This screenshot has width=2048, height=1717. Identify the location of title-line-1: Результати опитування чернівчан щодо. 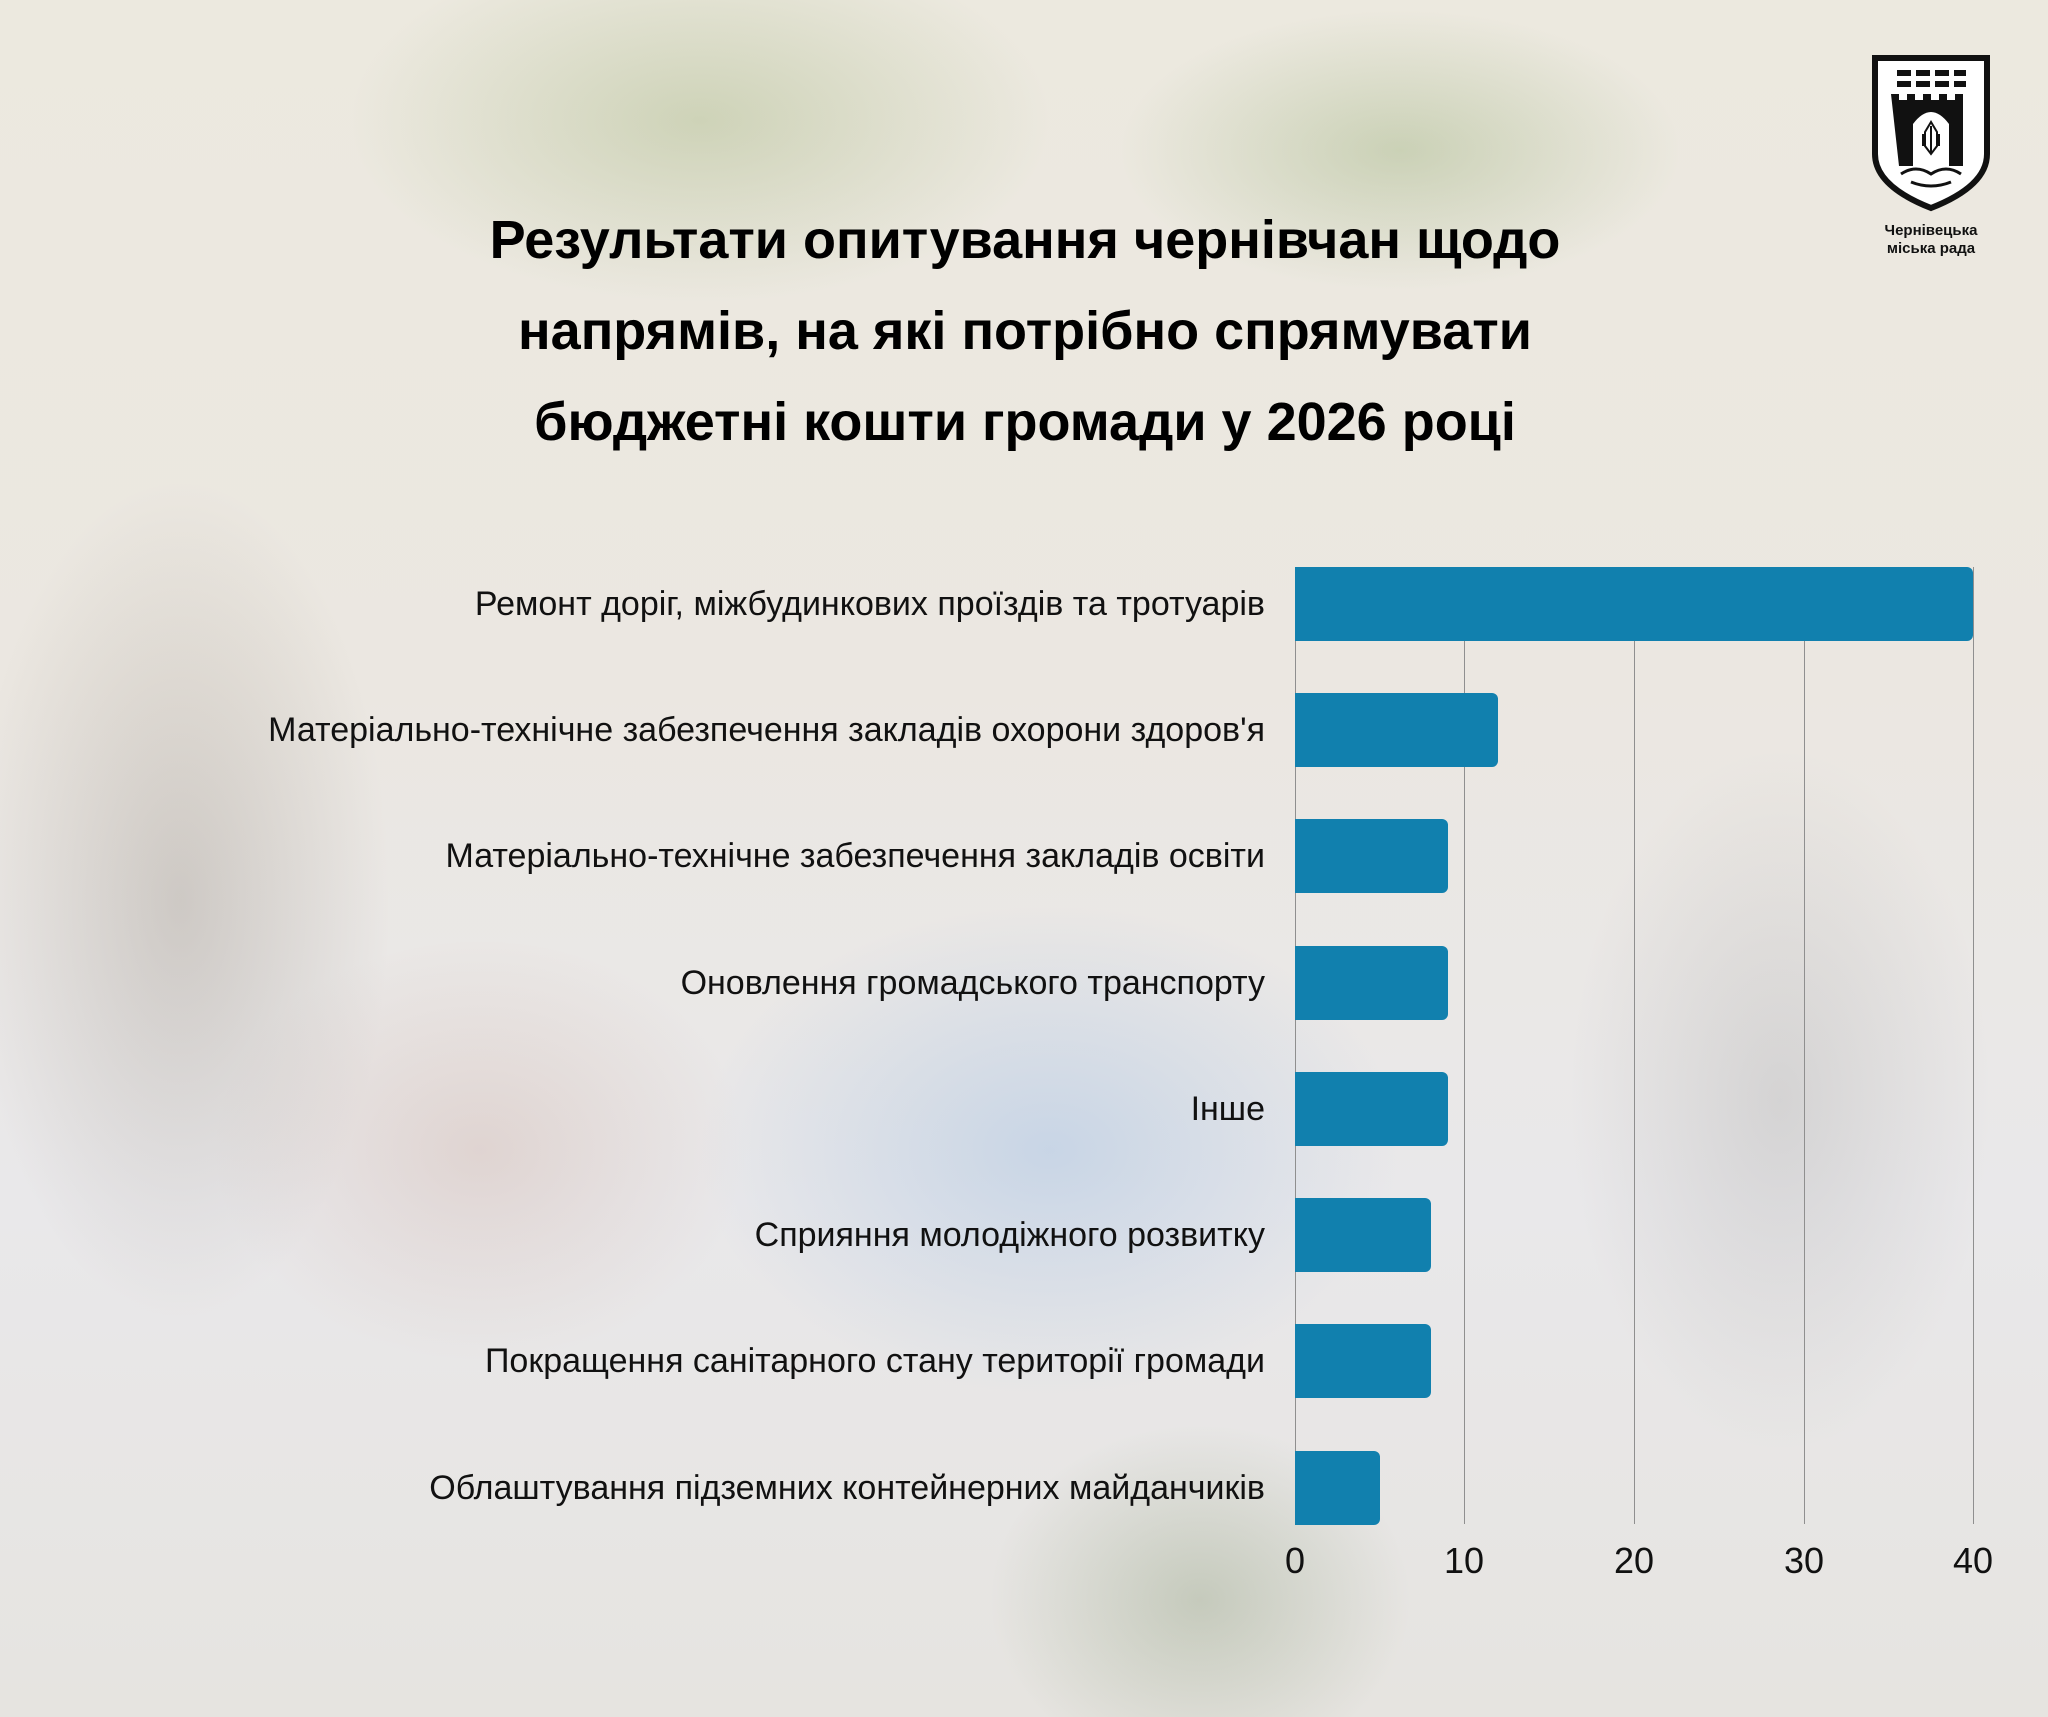
(1025, 240).